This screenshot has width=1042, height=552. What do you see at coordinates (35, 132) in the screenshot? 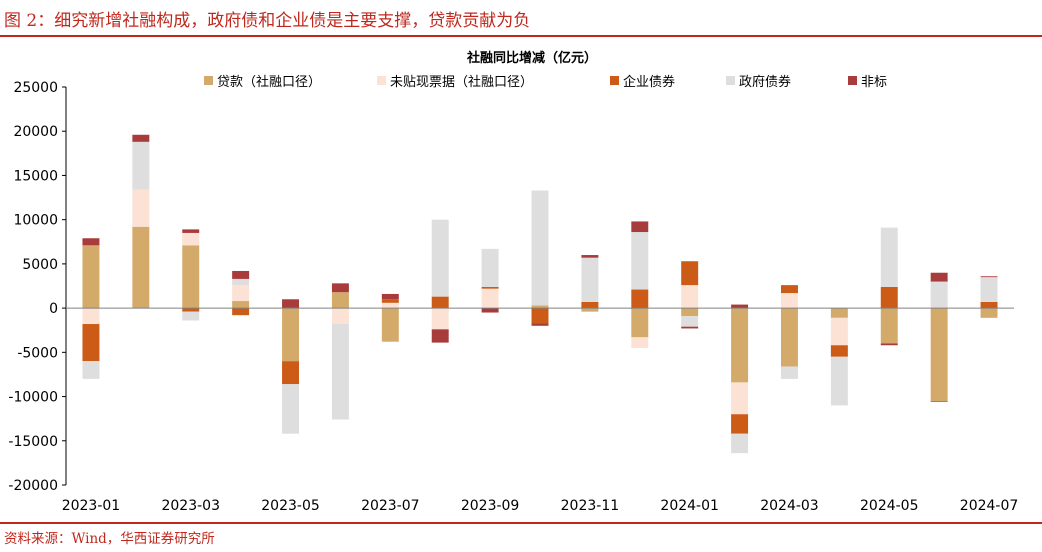
I see `y-tick-label: 20000` at bounding box center [35, 132].